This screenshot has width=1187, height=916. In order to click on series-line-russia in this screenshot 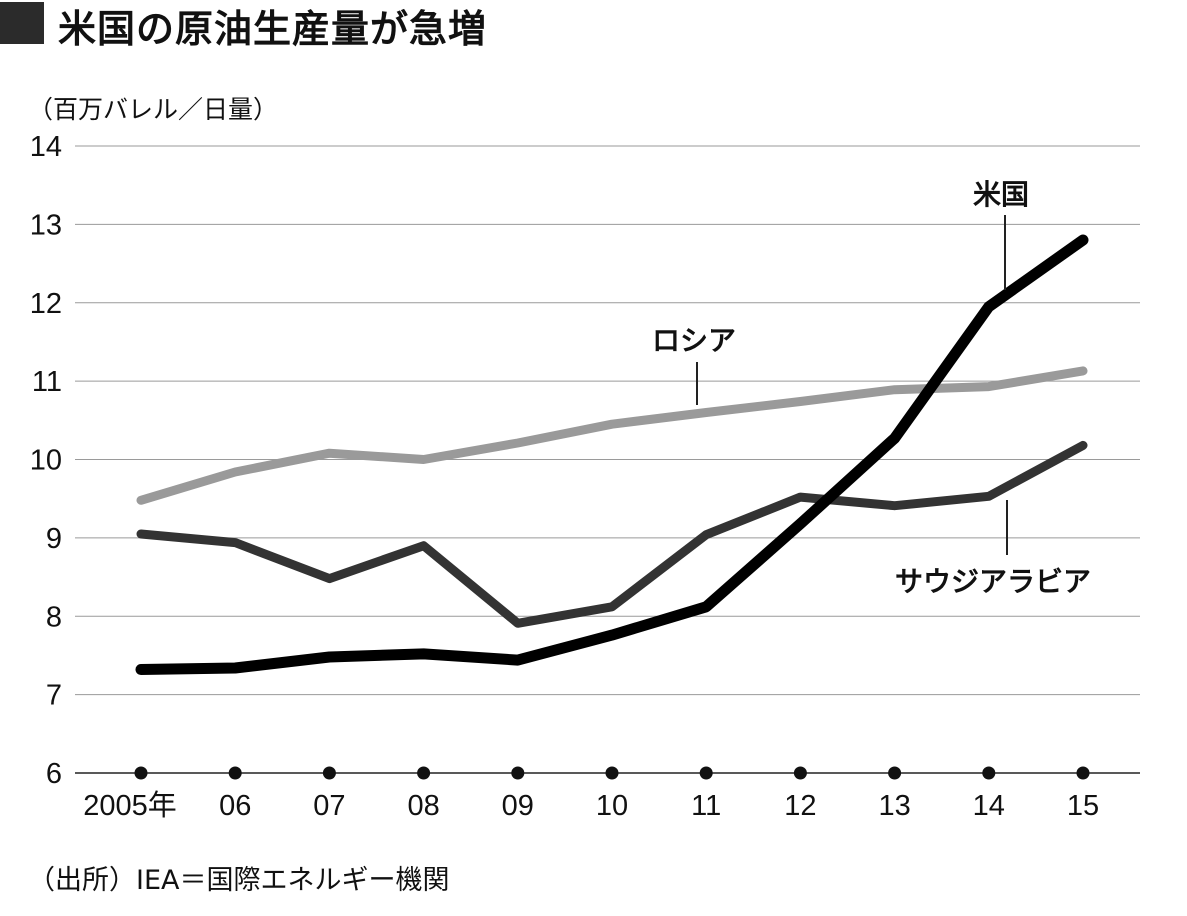, I will do `click(612, 435)`.